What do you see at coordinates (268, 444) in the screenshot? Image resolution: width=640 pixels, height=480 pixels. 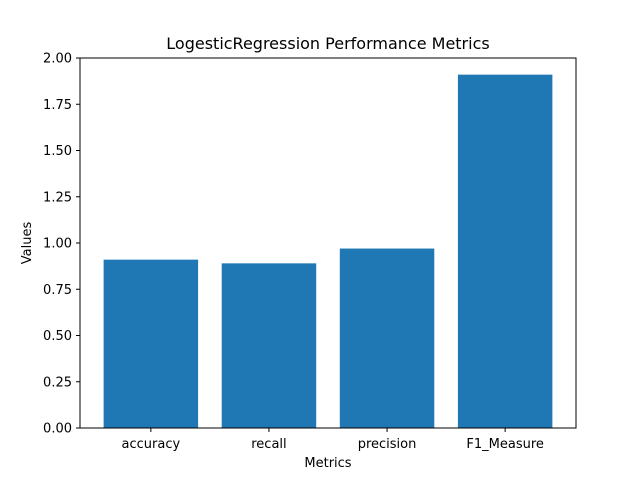 I see `x-tick-label: recall` at bounding box center [268, 444].